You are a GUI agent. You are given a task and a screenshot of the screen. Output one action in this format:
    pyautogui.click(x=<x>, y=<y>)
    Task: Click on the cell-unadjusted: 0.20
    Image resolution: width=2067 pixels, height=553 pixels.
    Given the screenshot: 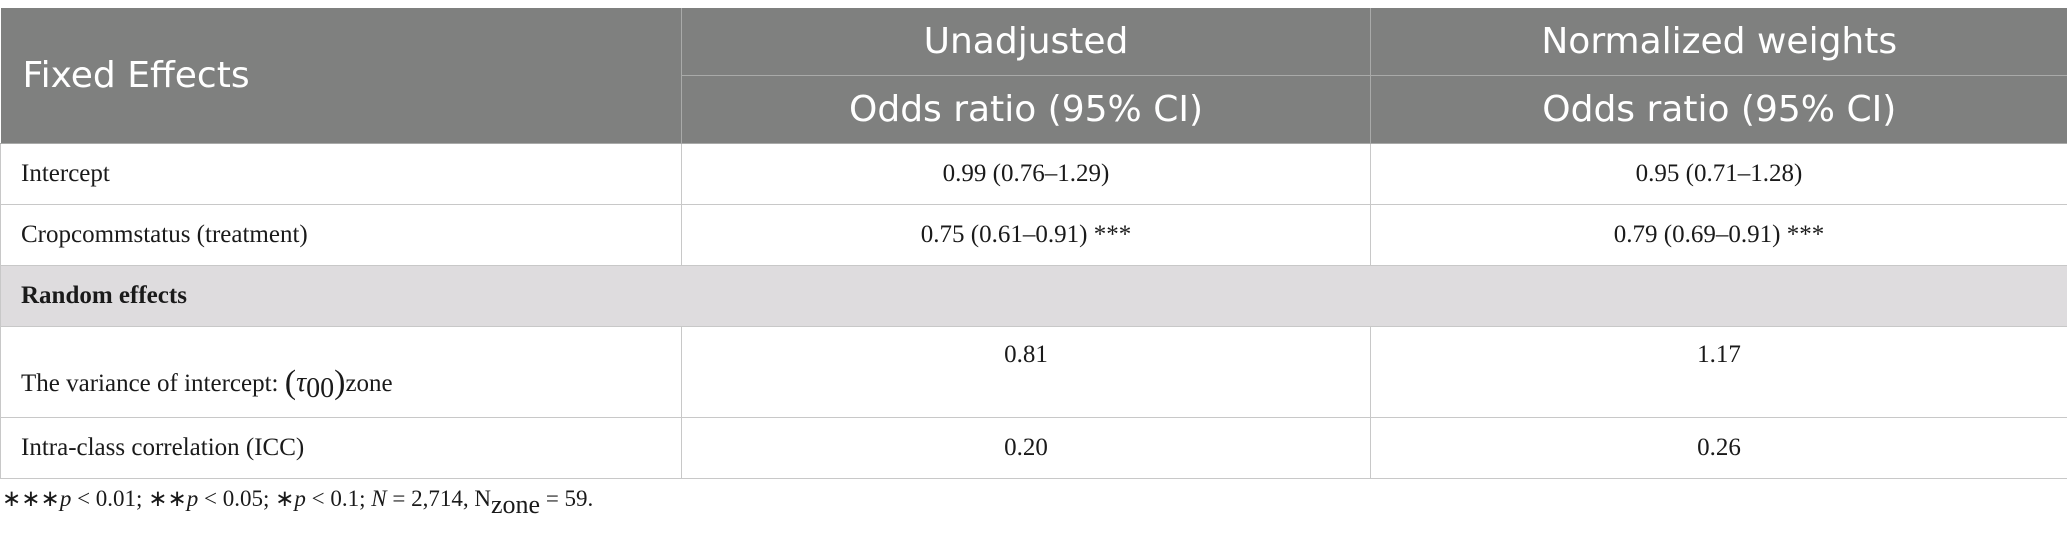 What is the action you would take?
    pyautogui.click(x=1026, y=448)
    